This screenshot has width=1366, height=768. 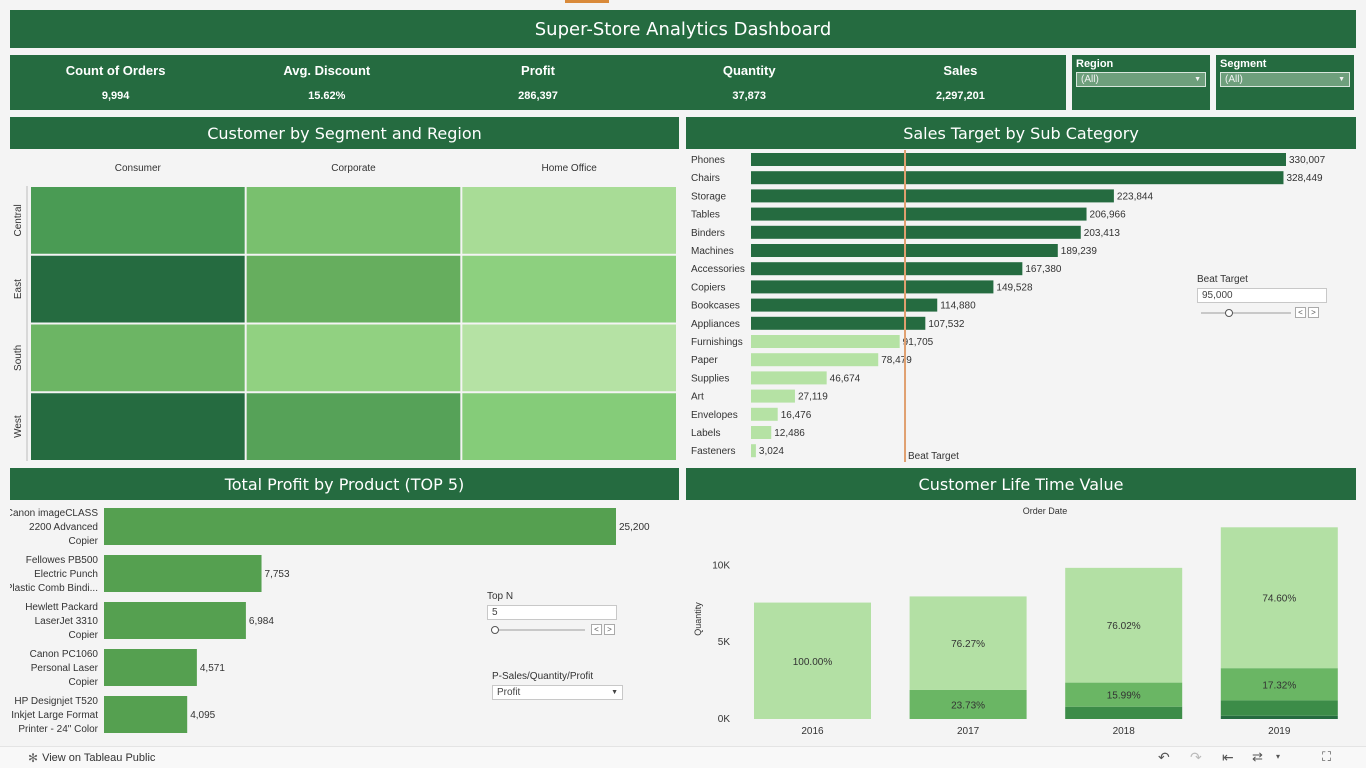 I want to click on redo-icon: ↷, so click(x=1196, y=757).